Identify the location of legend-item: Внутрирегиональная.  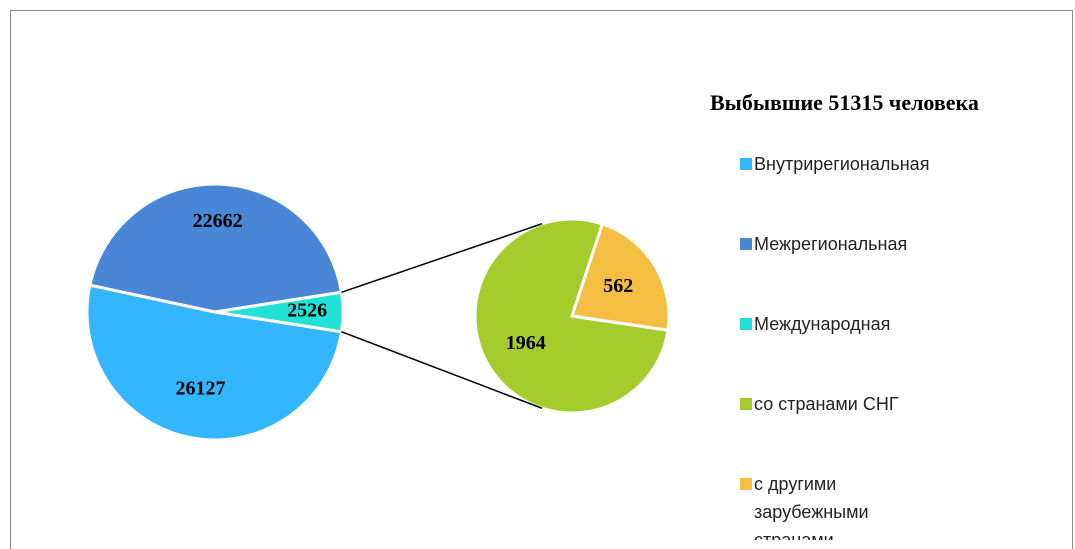
(842, 164).